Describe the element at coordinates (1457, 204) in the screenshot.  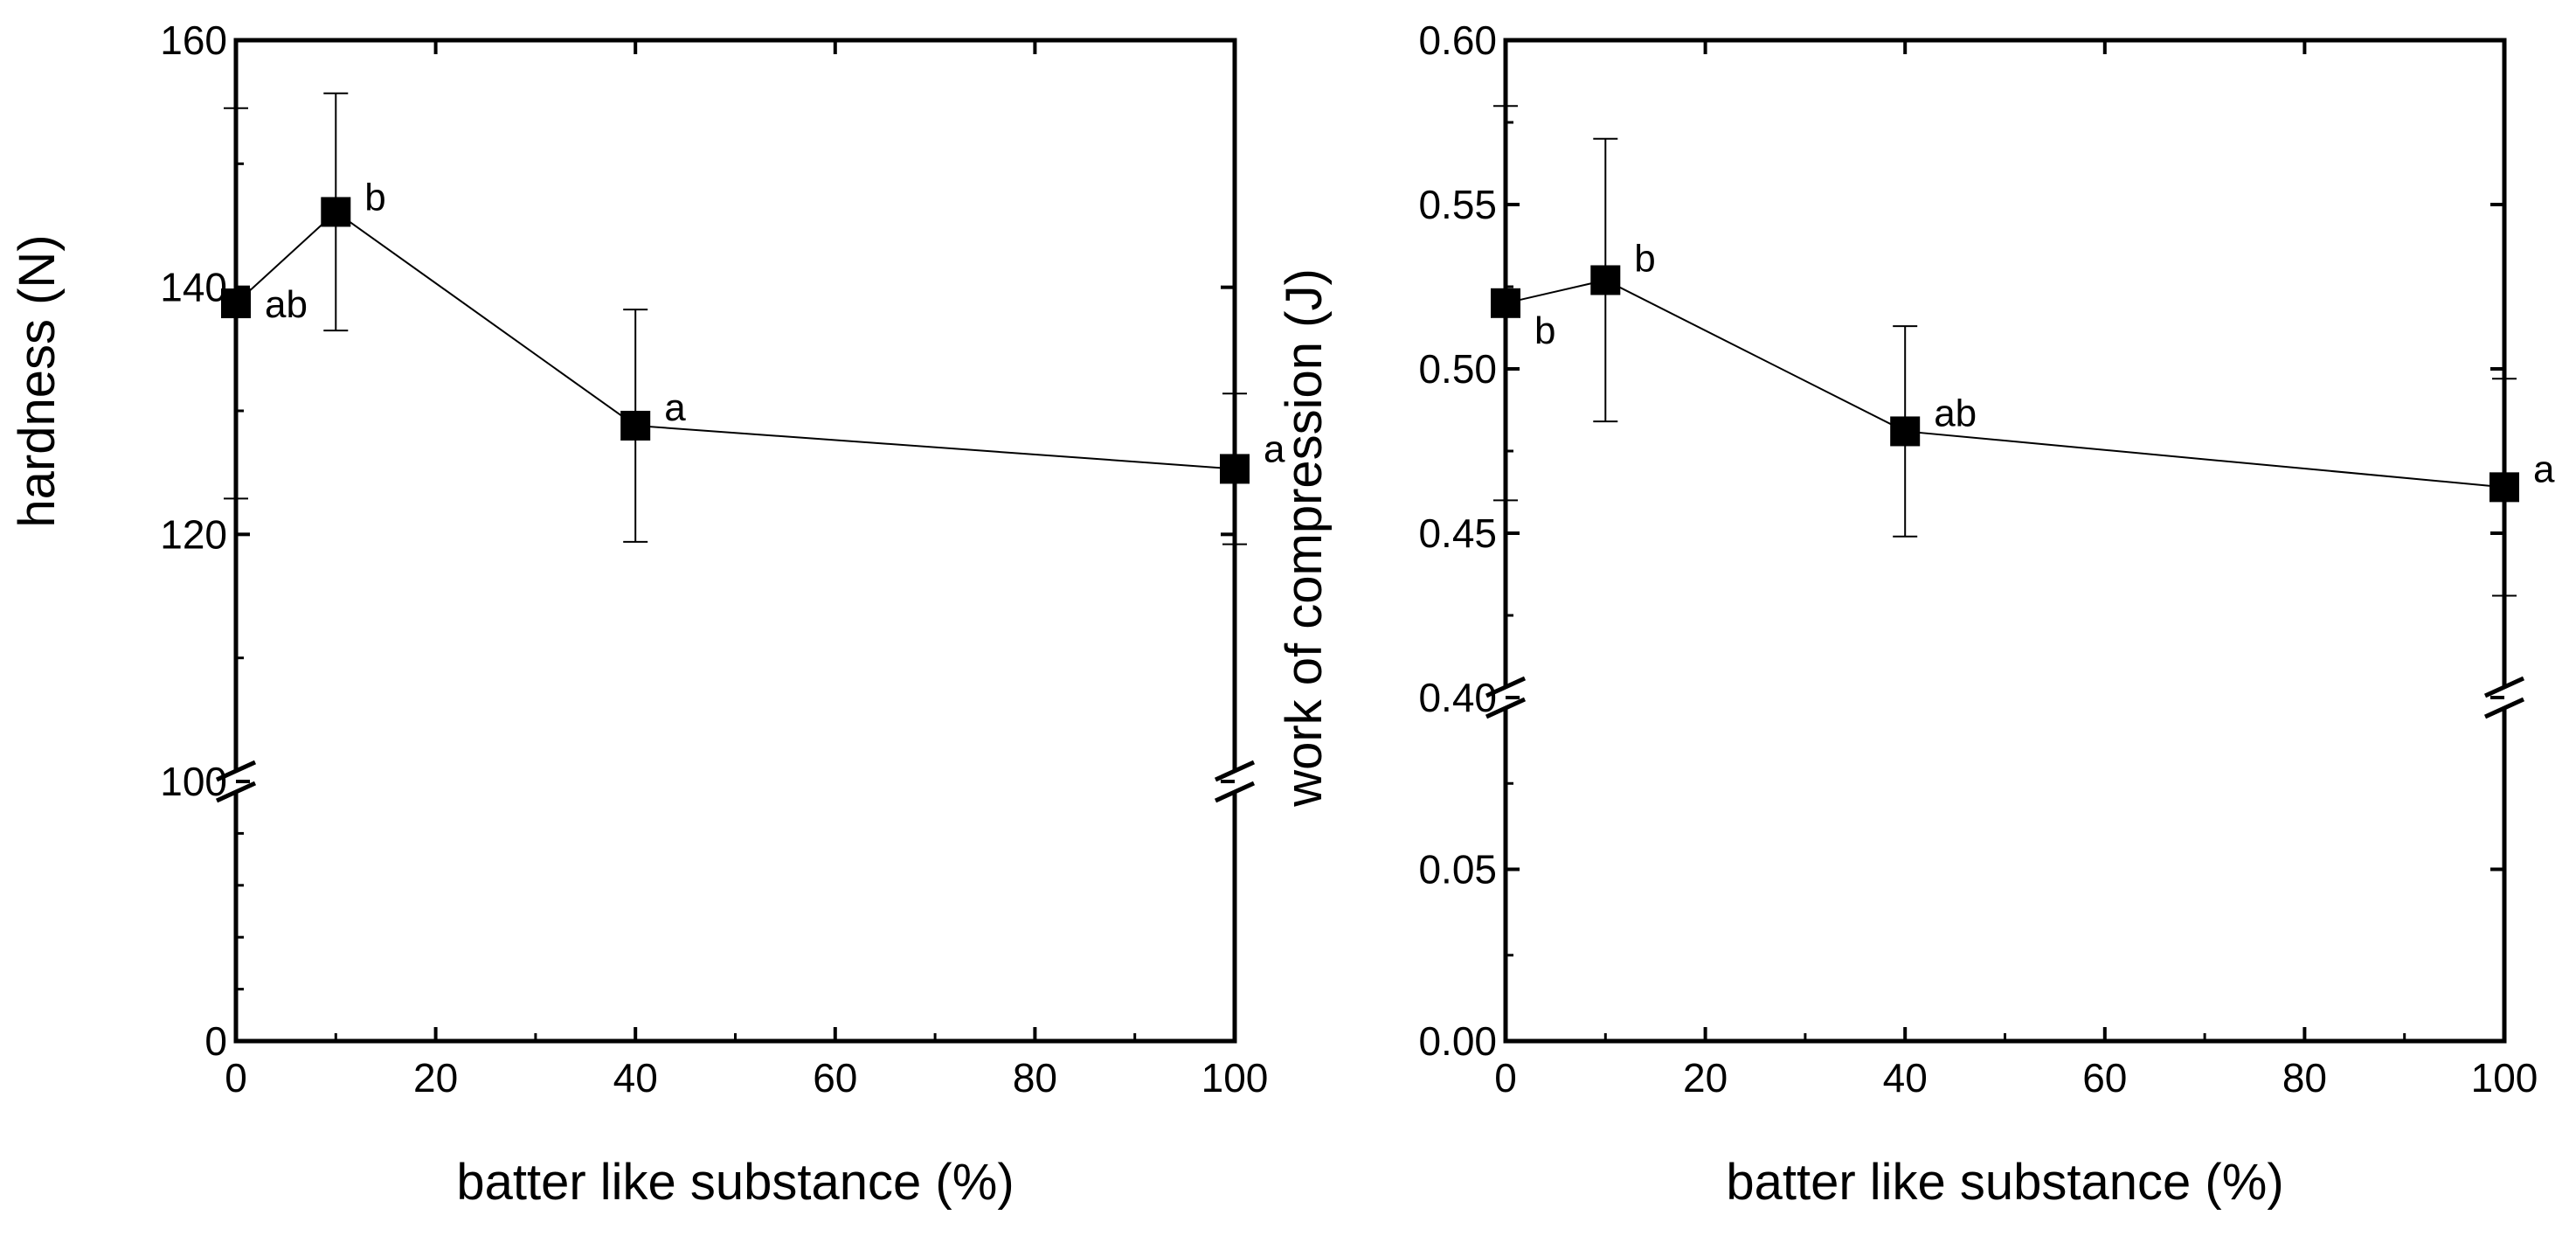
I see `y-tick-label: 0.55` at that location.